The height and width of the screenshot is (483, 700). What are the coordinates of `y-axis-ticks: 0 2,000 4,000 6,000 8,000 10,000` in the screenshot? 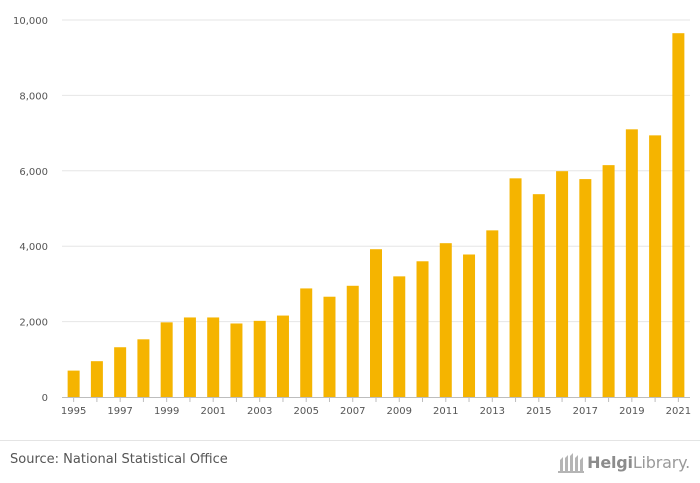 It's located at (30, 210).